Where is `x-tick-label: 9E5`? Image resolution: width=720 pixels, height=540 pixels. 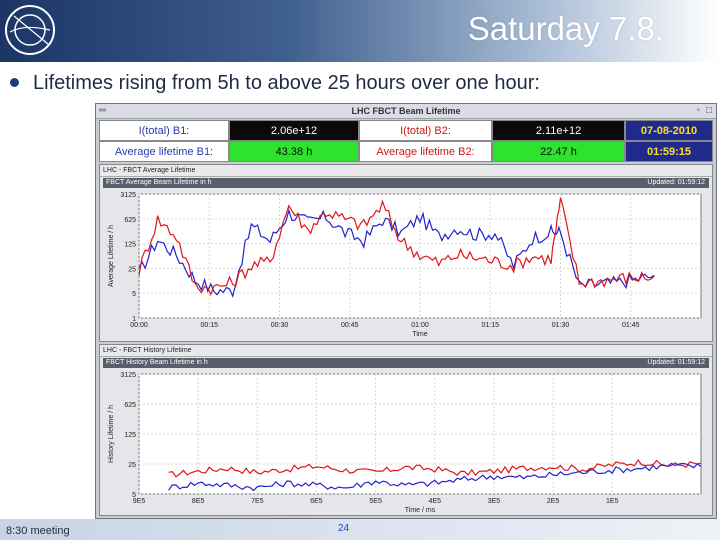
x-tick-label: 9E5 is located at coordinates (139, 501).